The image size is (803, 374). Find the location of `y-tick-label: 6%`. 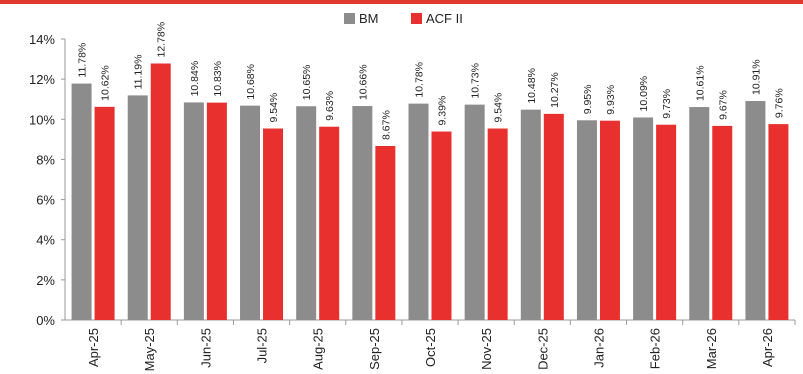

y-tick-label: 6% is located at coordinates (45, 200).